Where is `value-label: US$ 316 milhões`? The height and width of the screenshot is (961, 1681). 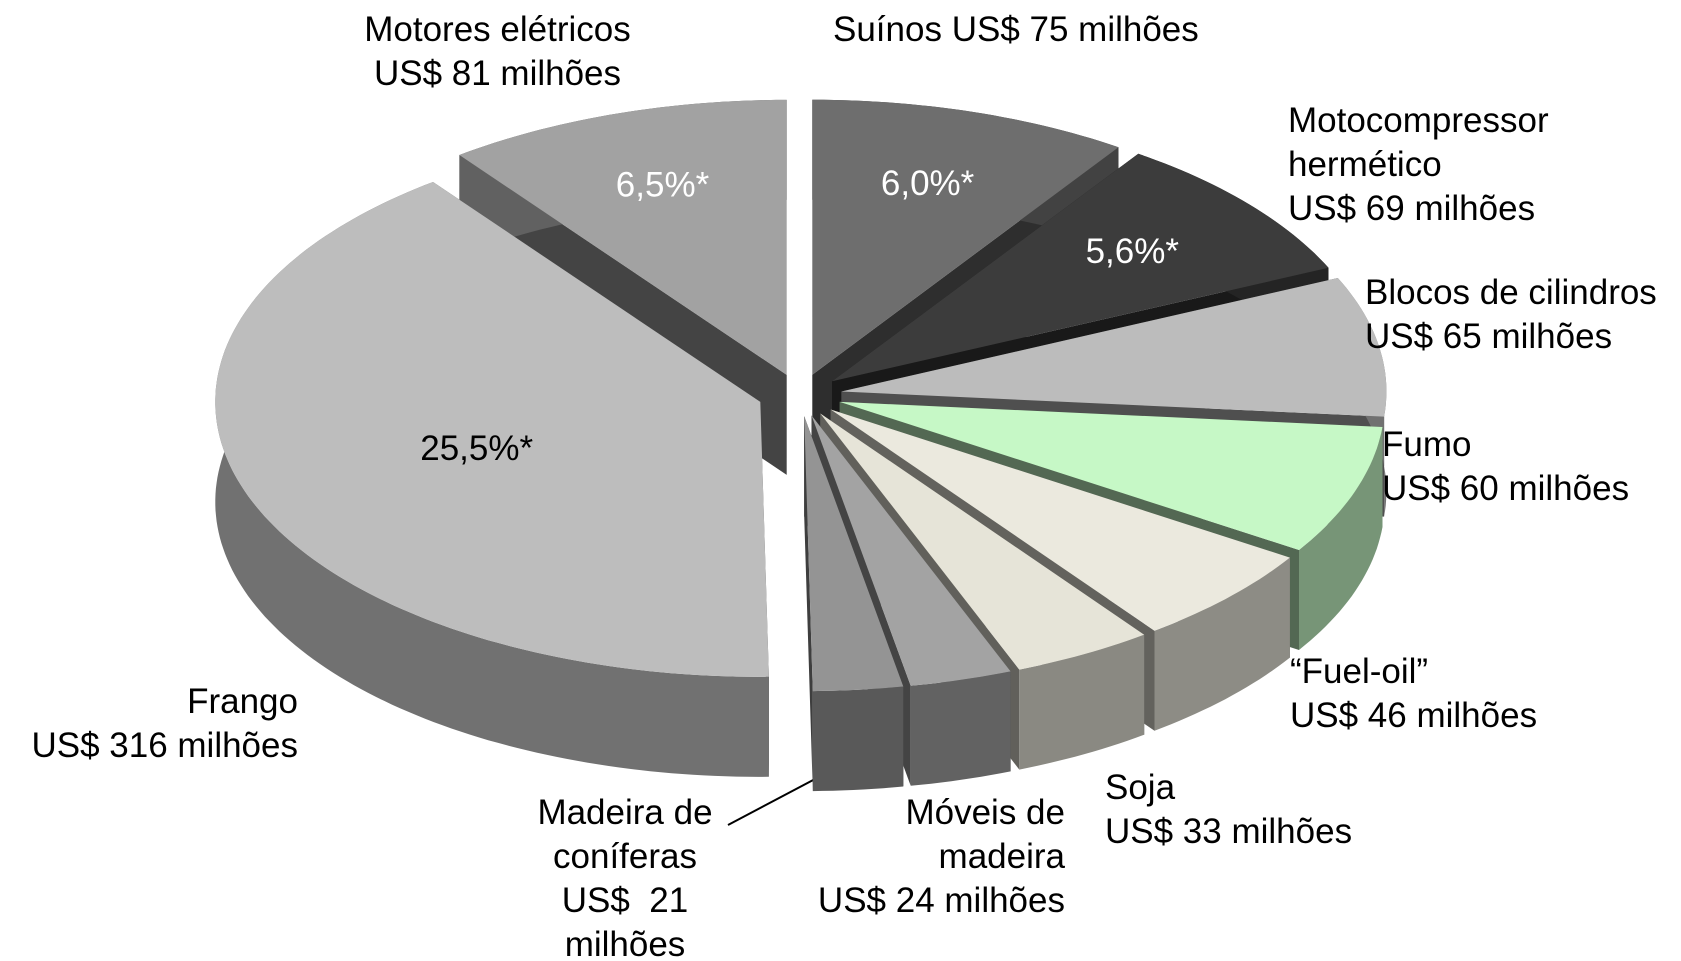 value-label: US$ 316 milhões is located at coordinates (164, 745).